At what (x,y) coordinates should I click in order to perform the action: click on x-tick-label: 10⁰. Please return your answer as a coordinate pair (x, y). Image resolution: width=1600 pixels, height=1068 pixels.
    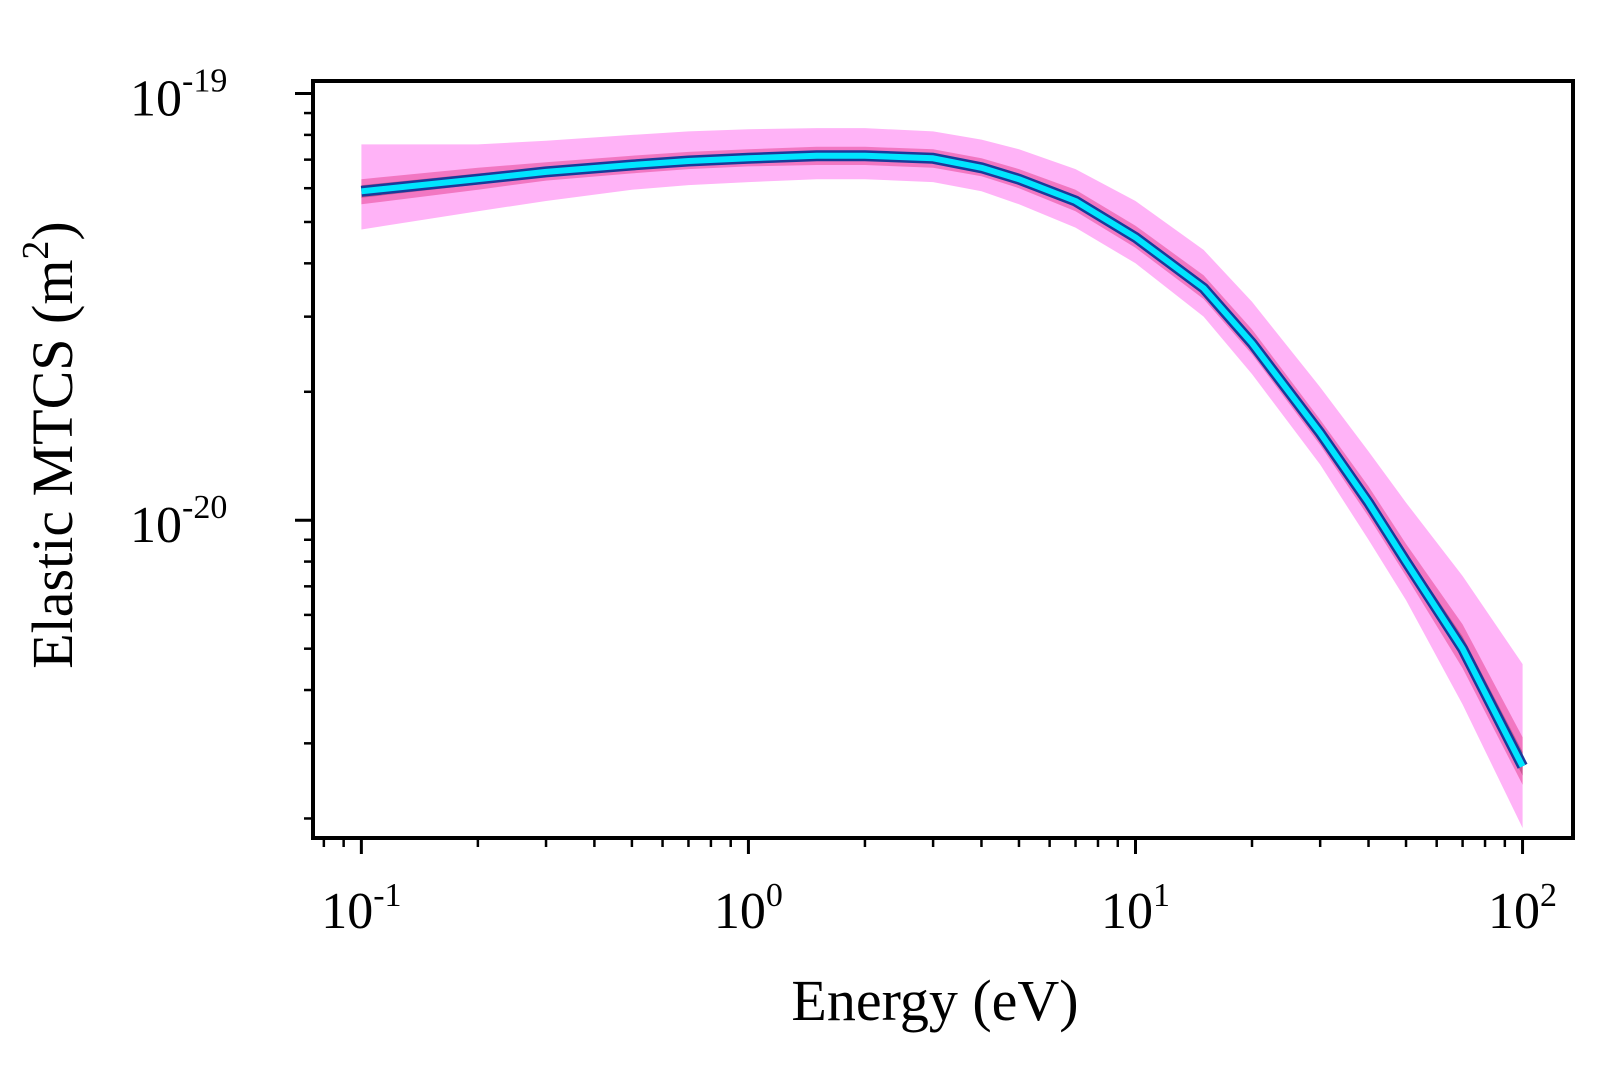
    Looking at the image, I should click on (748, 908).